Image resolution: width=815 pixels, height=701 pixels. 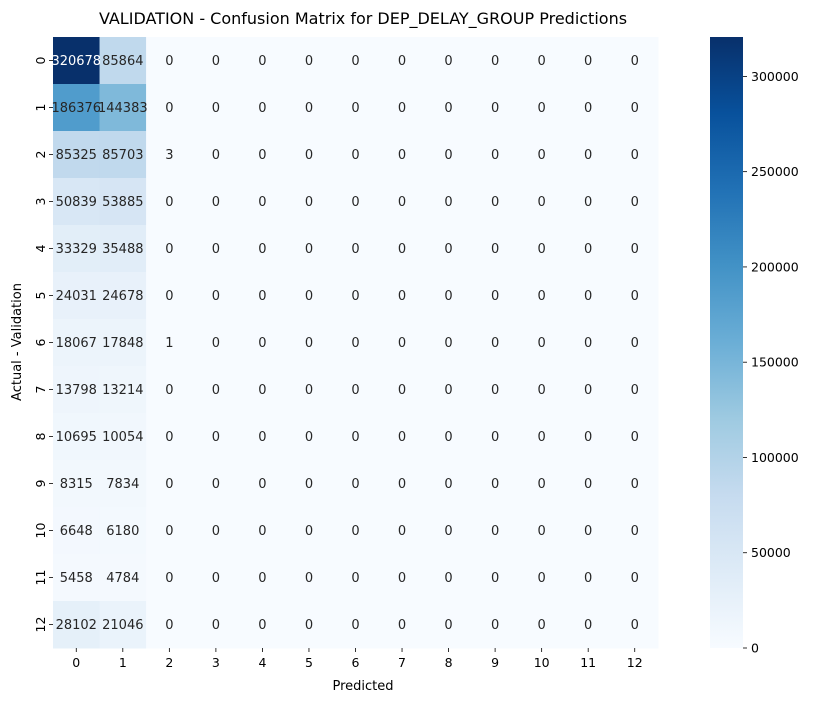 What do you see at coordinates (40, 625) in the screenshot?
I see `y-tick-label: 12` at bounding box center [40, 625].